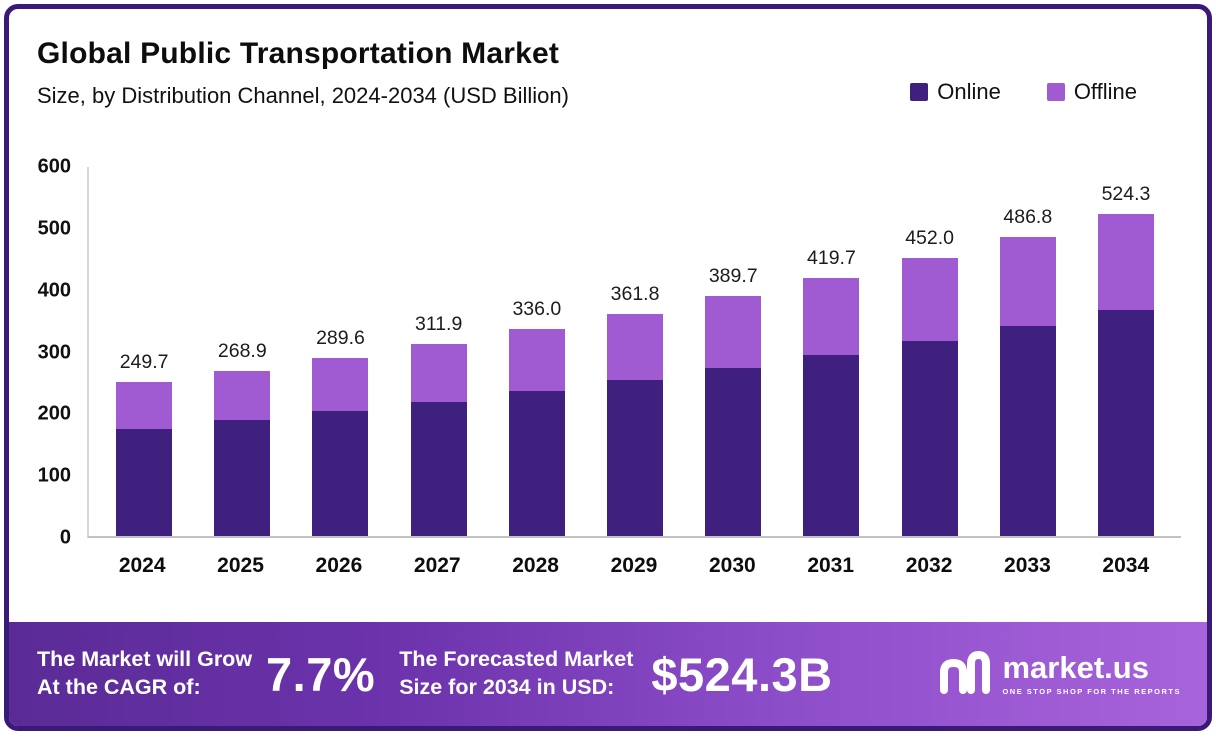 Image resolution: width=1216 pixels, height=739 pixels. I want to click on brand-text: market.us ONE STOP SHOP FOR THE REPORTS, so click(1091, 673).